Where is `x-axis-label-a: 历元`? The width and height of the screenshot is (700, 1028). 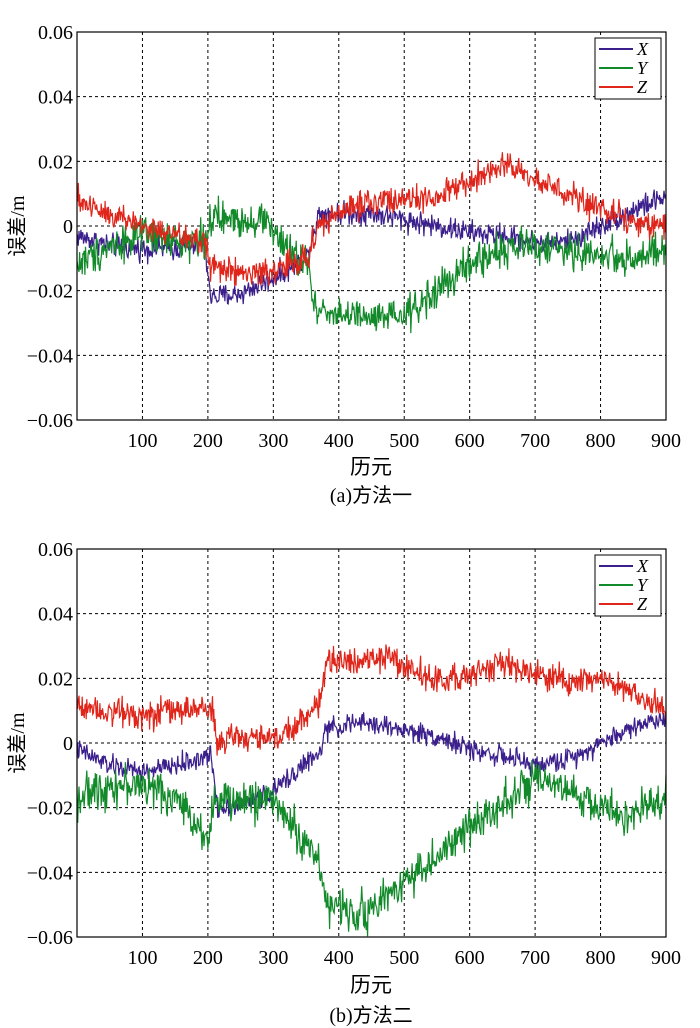 x-axis-label-a: 历元 is located at coordinates (371, 467).